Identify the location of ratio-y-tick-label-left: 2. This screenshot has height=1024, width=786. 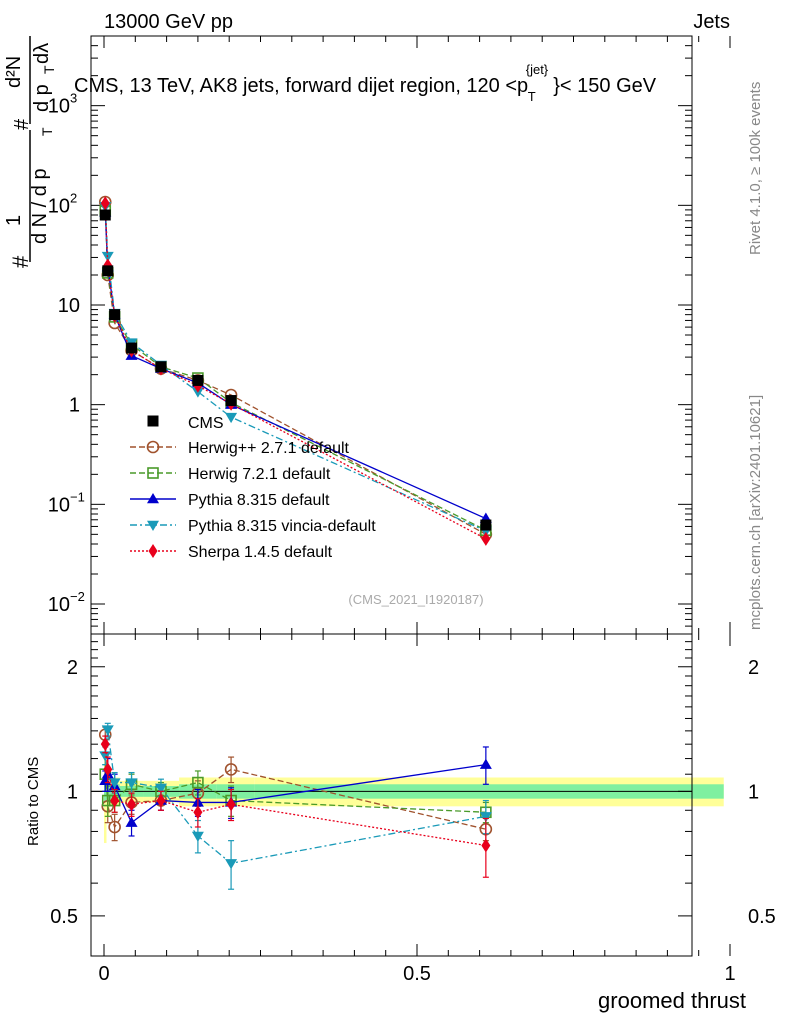
(72, 668).